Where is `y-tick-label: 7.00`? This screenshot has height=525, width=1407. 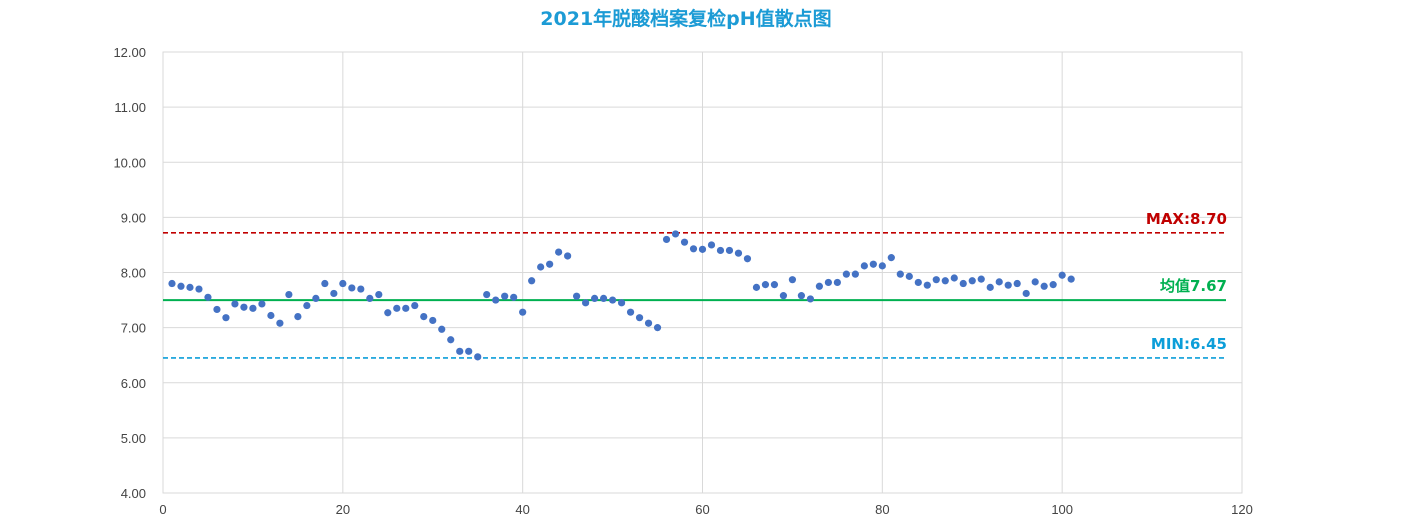
y-tick-label: 7.00 is located at coordinates (133, 328).